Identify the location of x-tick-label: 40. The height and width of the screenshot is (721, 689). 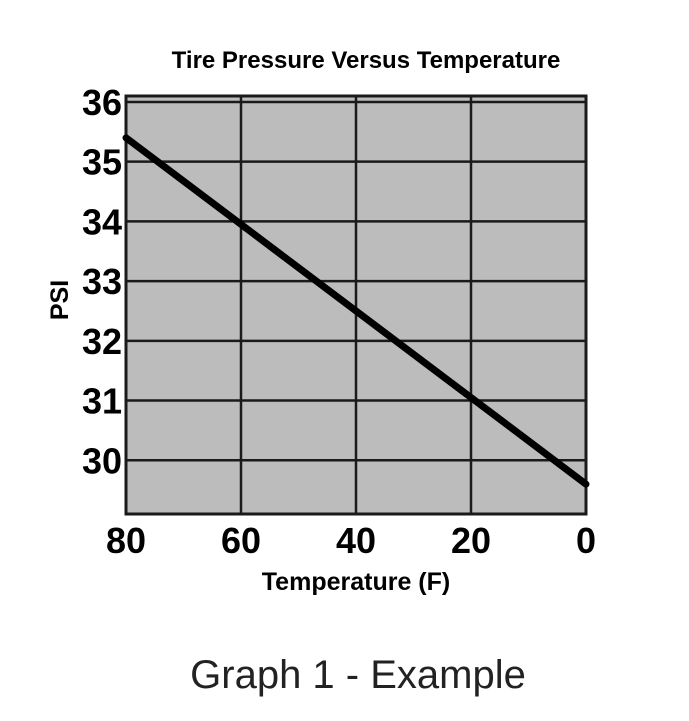
(356, 540).